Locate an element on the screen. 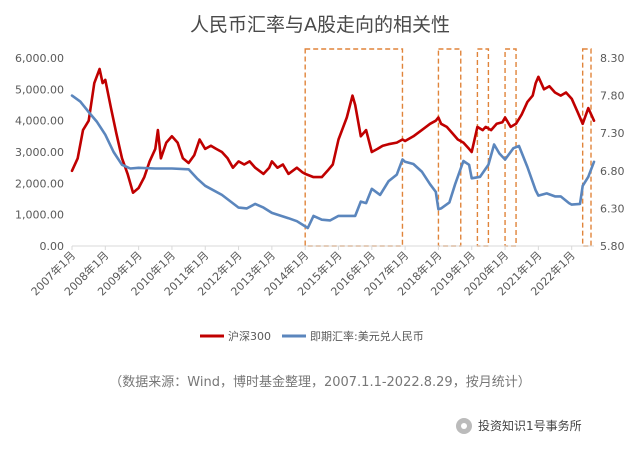 The height and width of the screenshot is (459, 640). watermark-text: 投资知识1号事务所 is located at coordinates (530, 425).